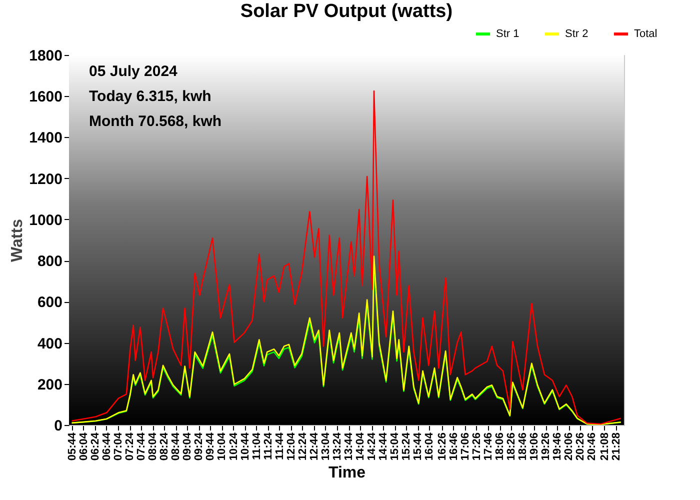 The height and width of the screenshot is (500, 700). Describe the element at coordinates (314, 446) in the screenshot. I see `x-tick-label: 12:44` at that location.